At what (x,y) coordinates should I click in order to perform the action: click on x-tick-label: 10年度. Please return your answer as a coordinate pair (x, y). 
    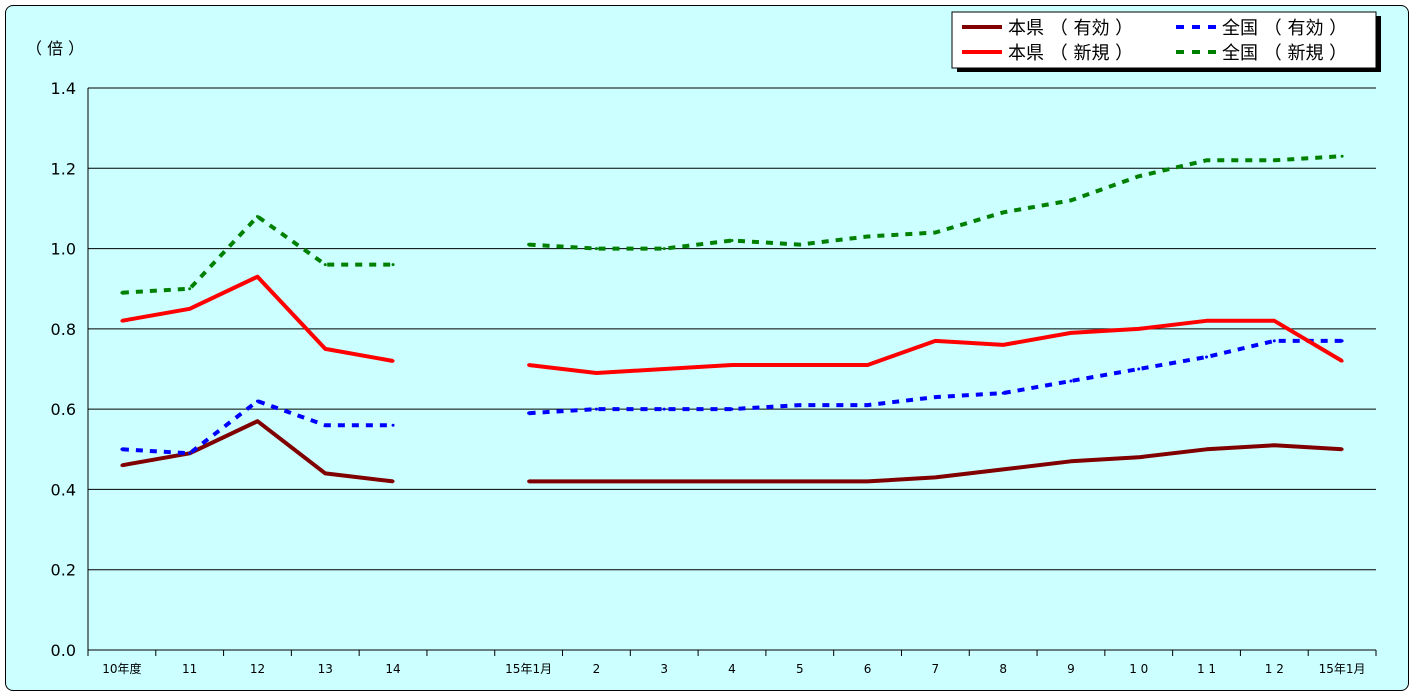
    Looking at the image, I should click on (121, 668).